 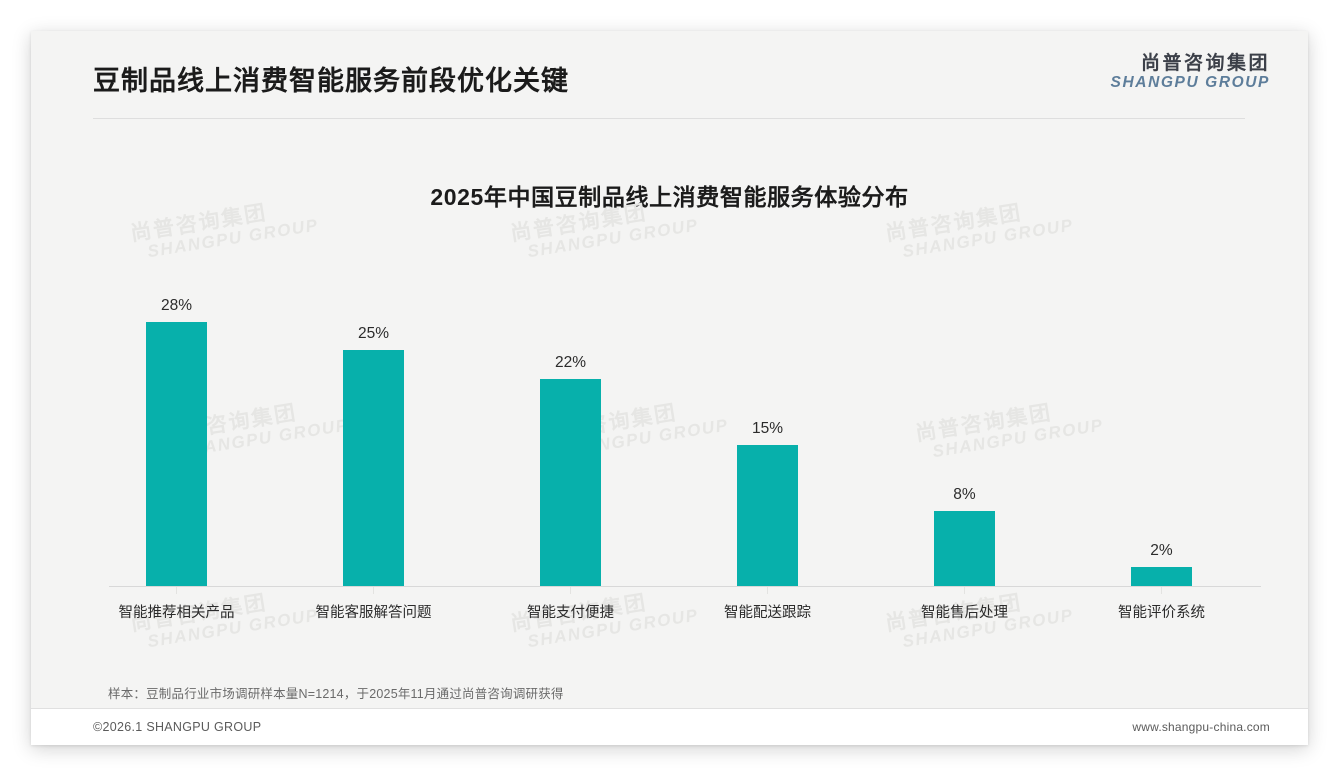 I want to click on bar-value-label: 15%, so click(x=767, y=428).